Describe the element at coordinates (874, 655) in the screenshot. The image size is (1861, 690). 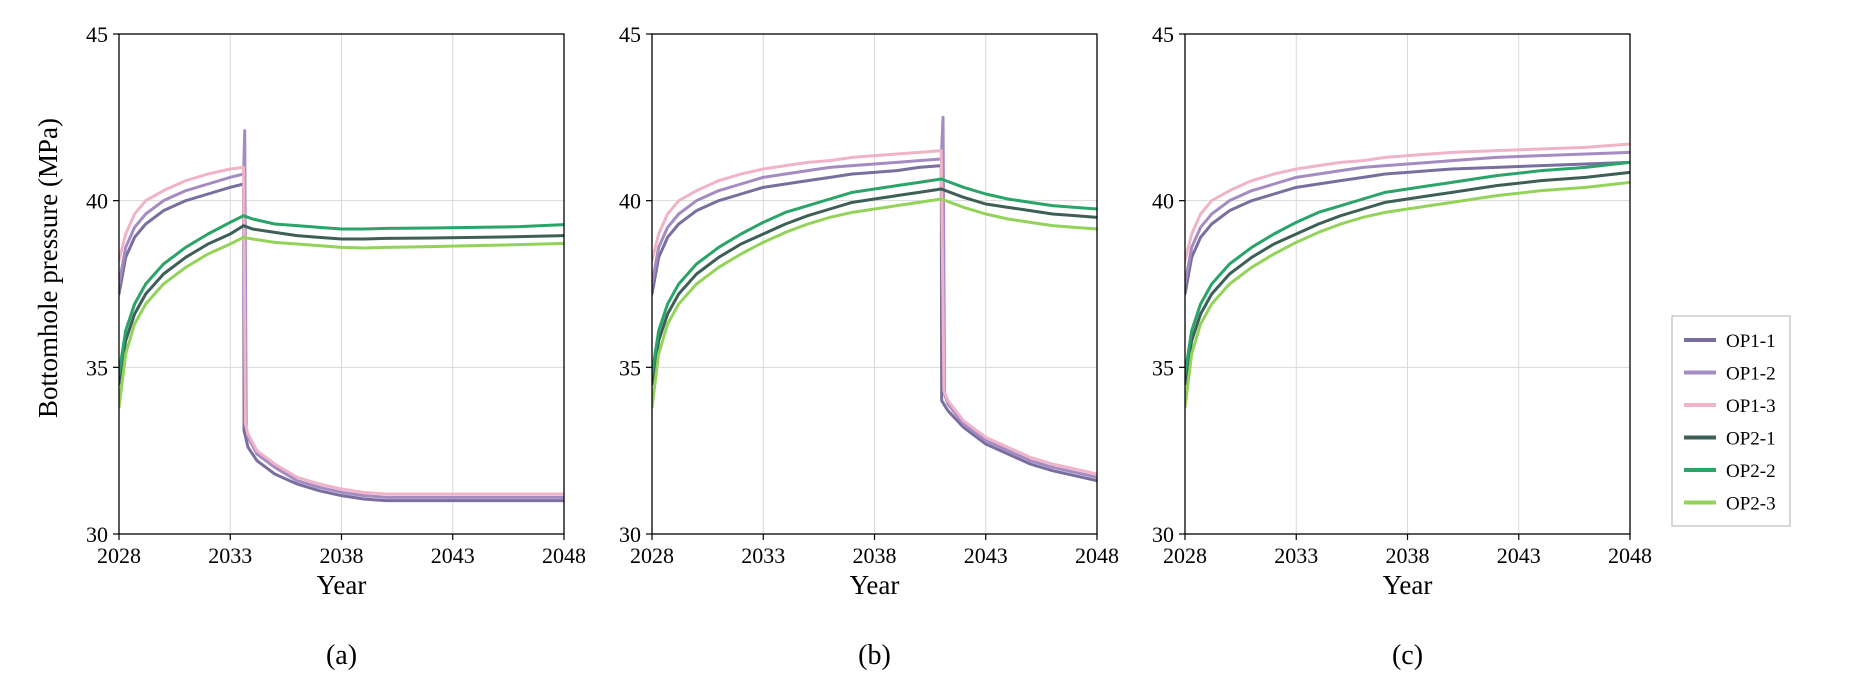
I see `panel-label: (b)` at that location.